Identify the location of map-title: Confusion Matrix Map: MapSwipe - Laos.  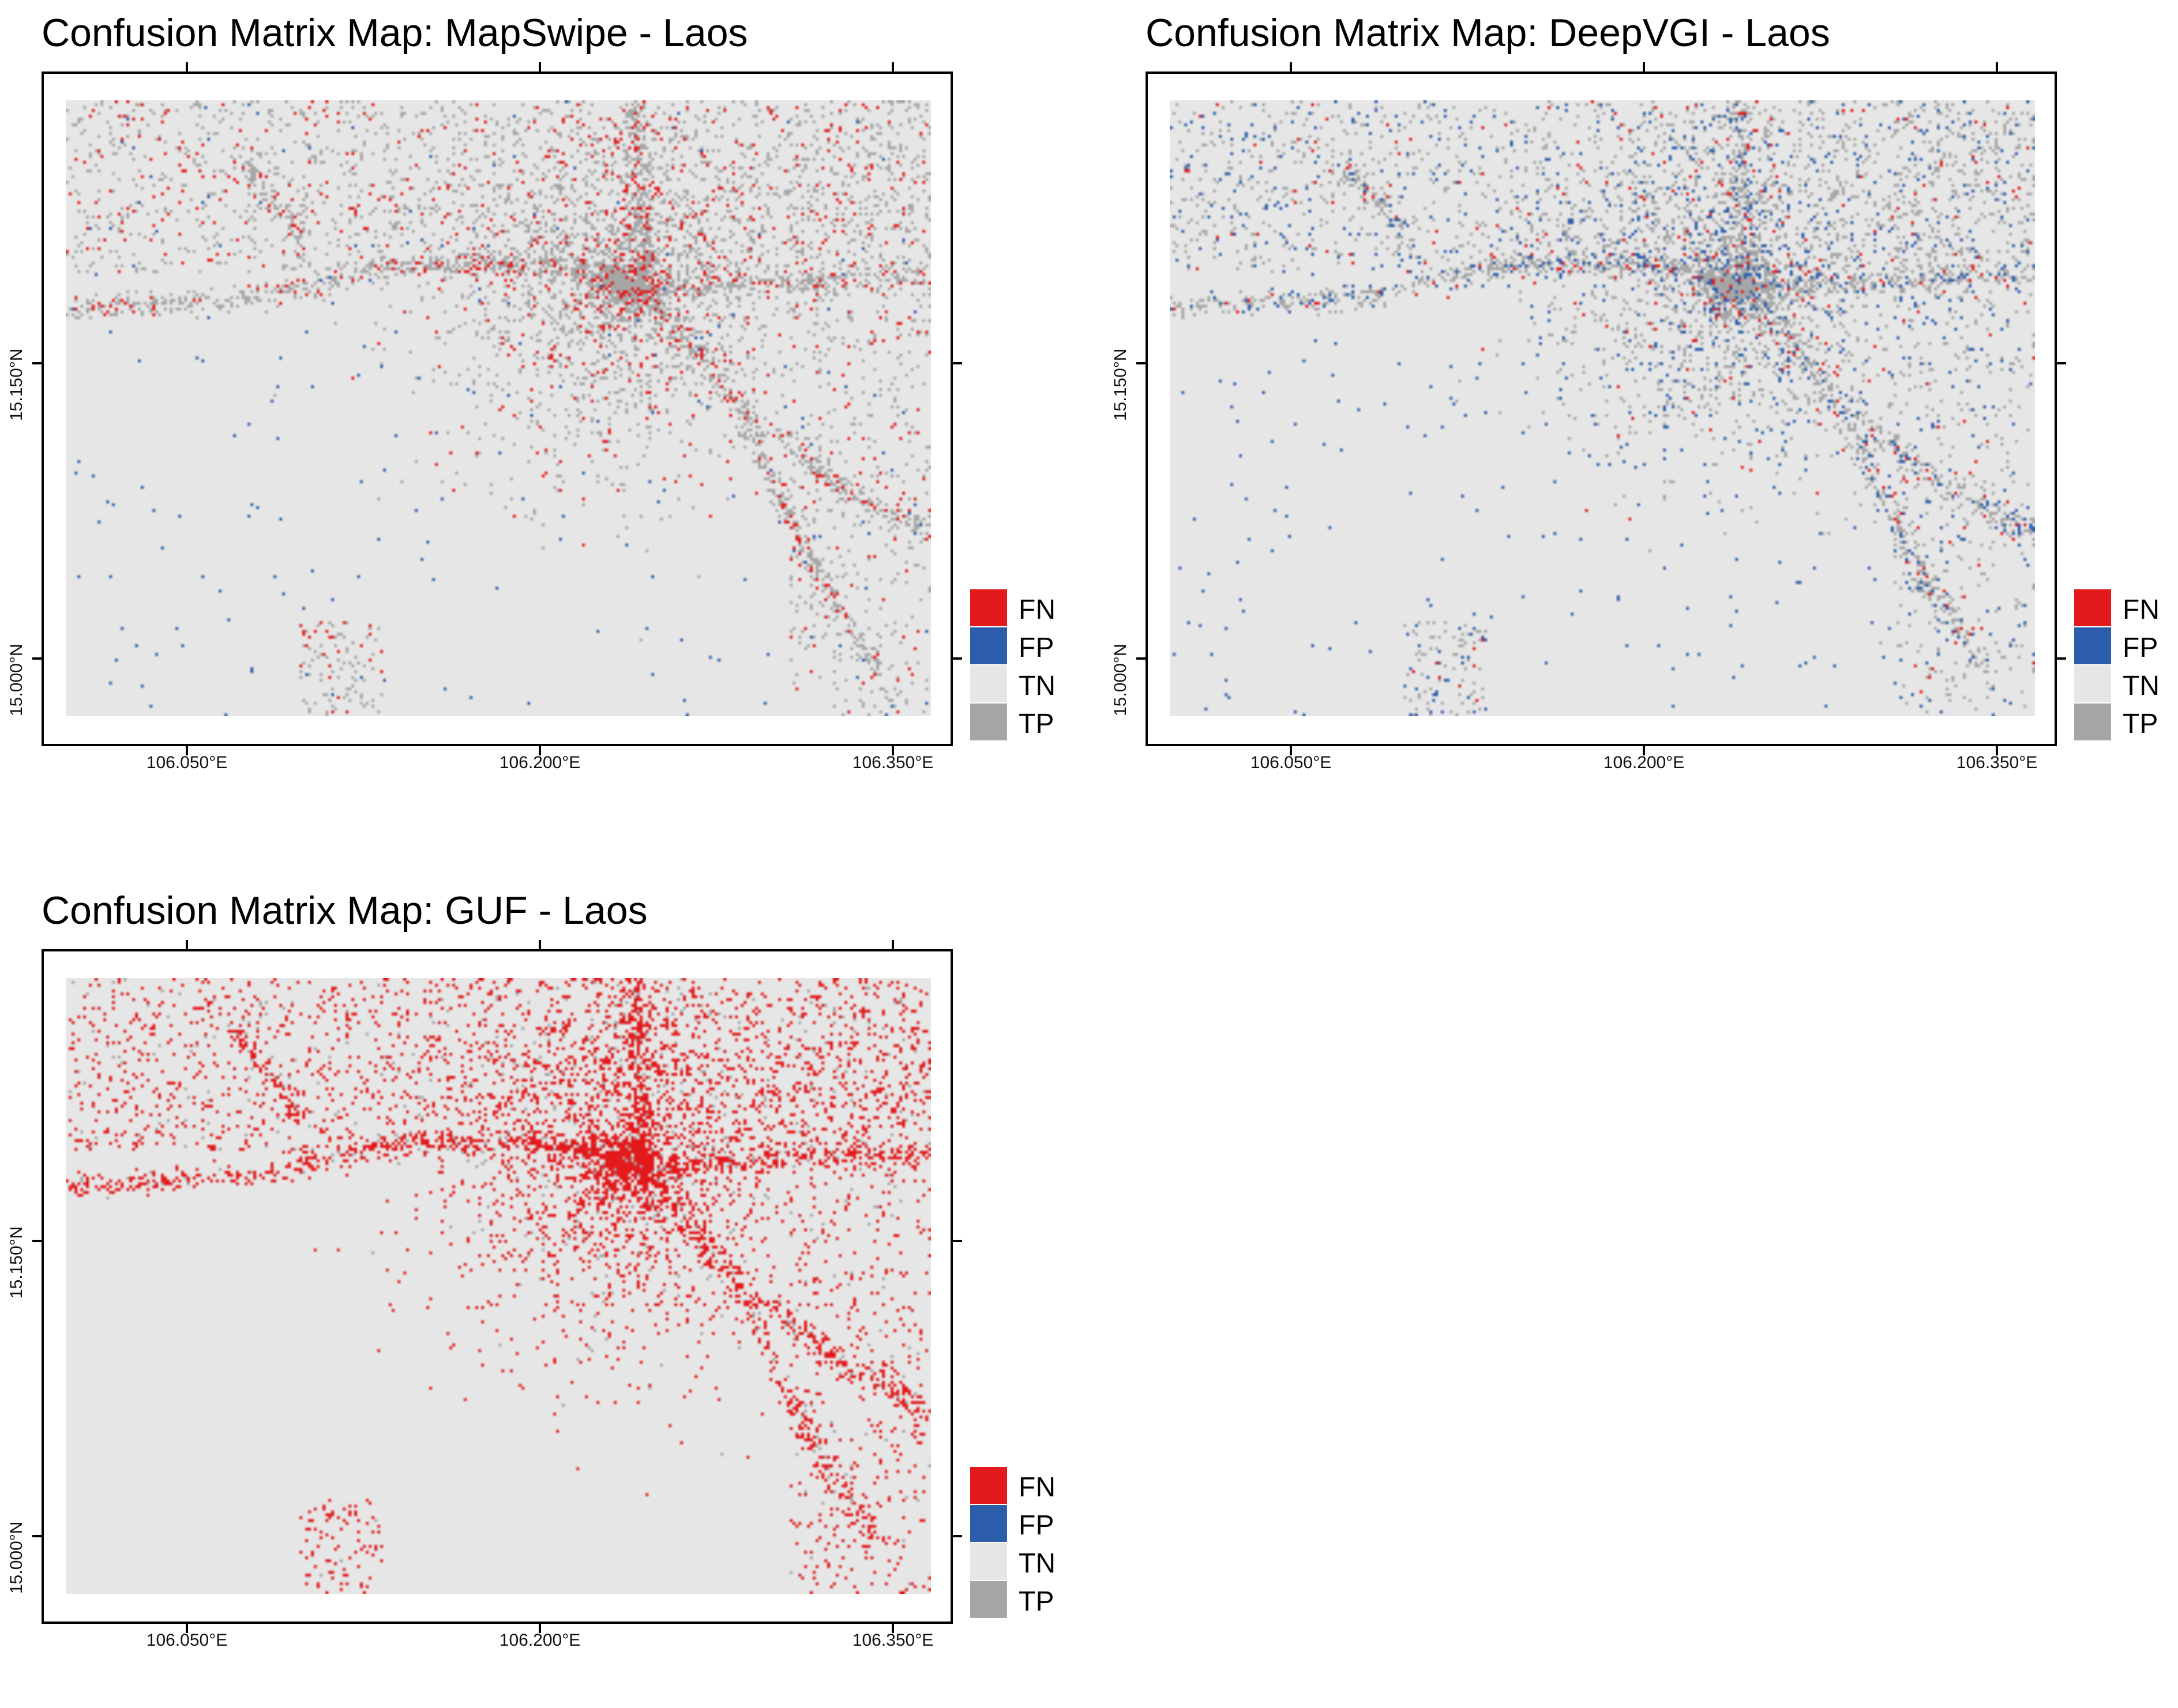
(395, 33).